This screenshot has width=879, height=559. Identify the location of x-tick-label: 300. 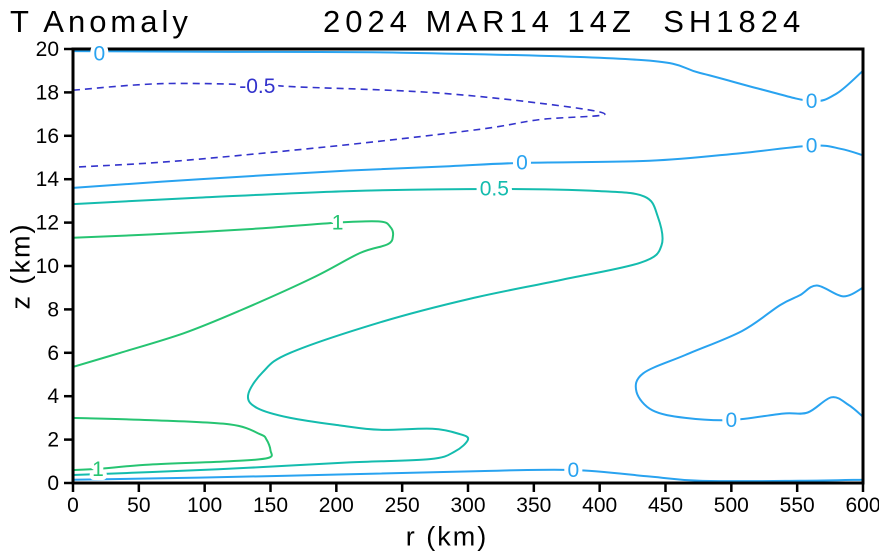
(467, 505).